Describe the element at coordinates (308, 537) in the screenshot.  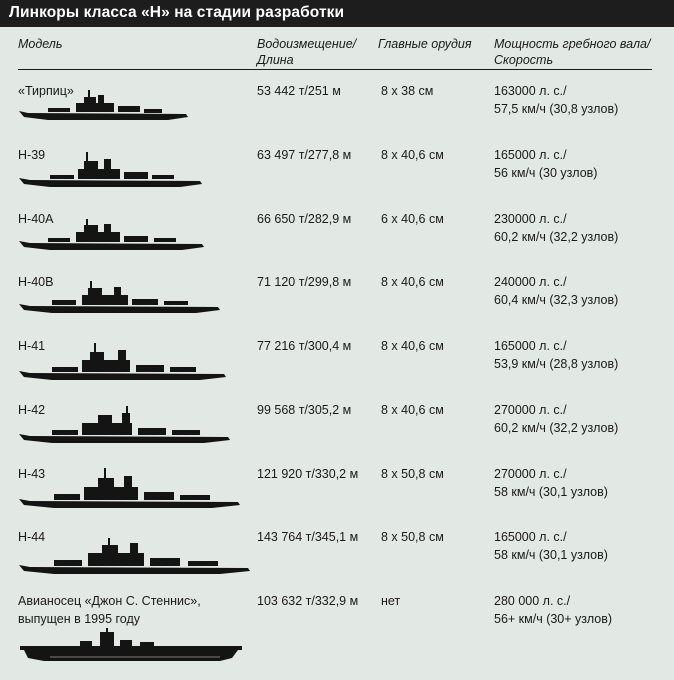
I see `row-displacement: 143 764 т/345,1 м` at that location.